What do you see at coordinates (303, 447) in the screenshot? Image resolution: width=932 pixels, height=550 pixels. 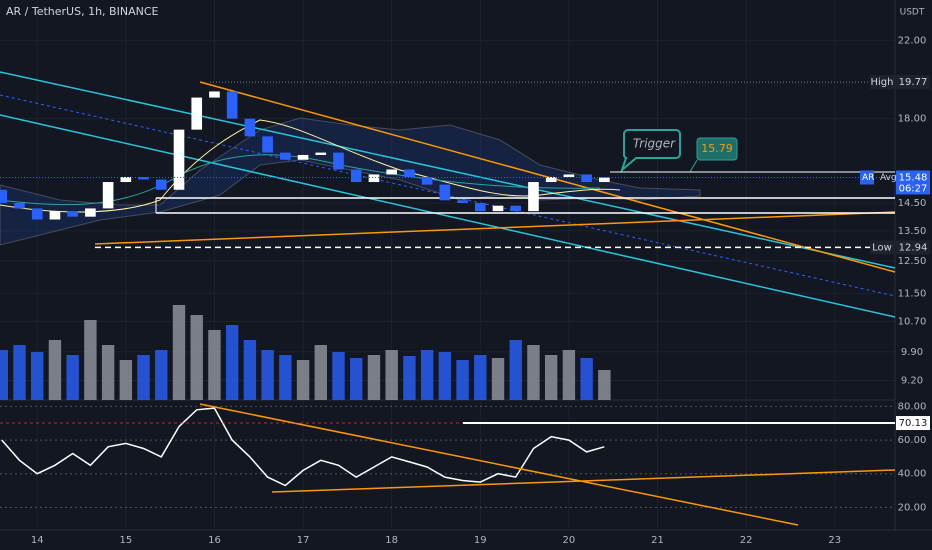 I see `rsi-line` at bounding box center [303, 447].